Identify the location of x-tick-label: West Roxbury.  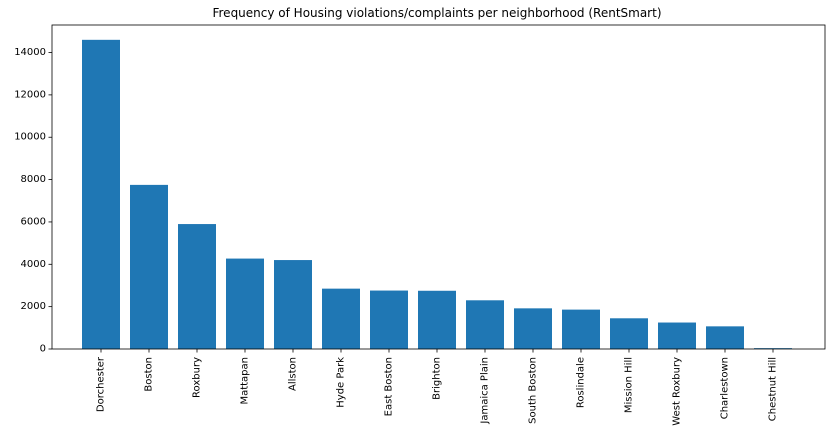
(677, 391).